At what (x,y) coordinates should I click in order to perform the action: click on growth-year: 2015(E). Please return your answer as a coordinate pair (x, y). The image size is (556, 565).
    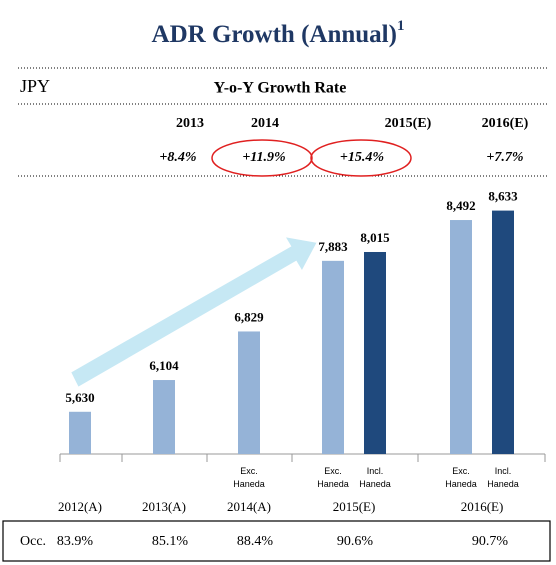
    Looking at the image, I should click on (408, 123).